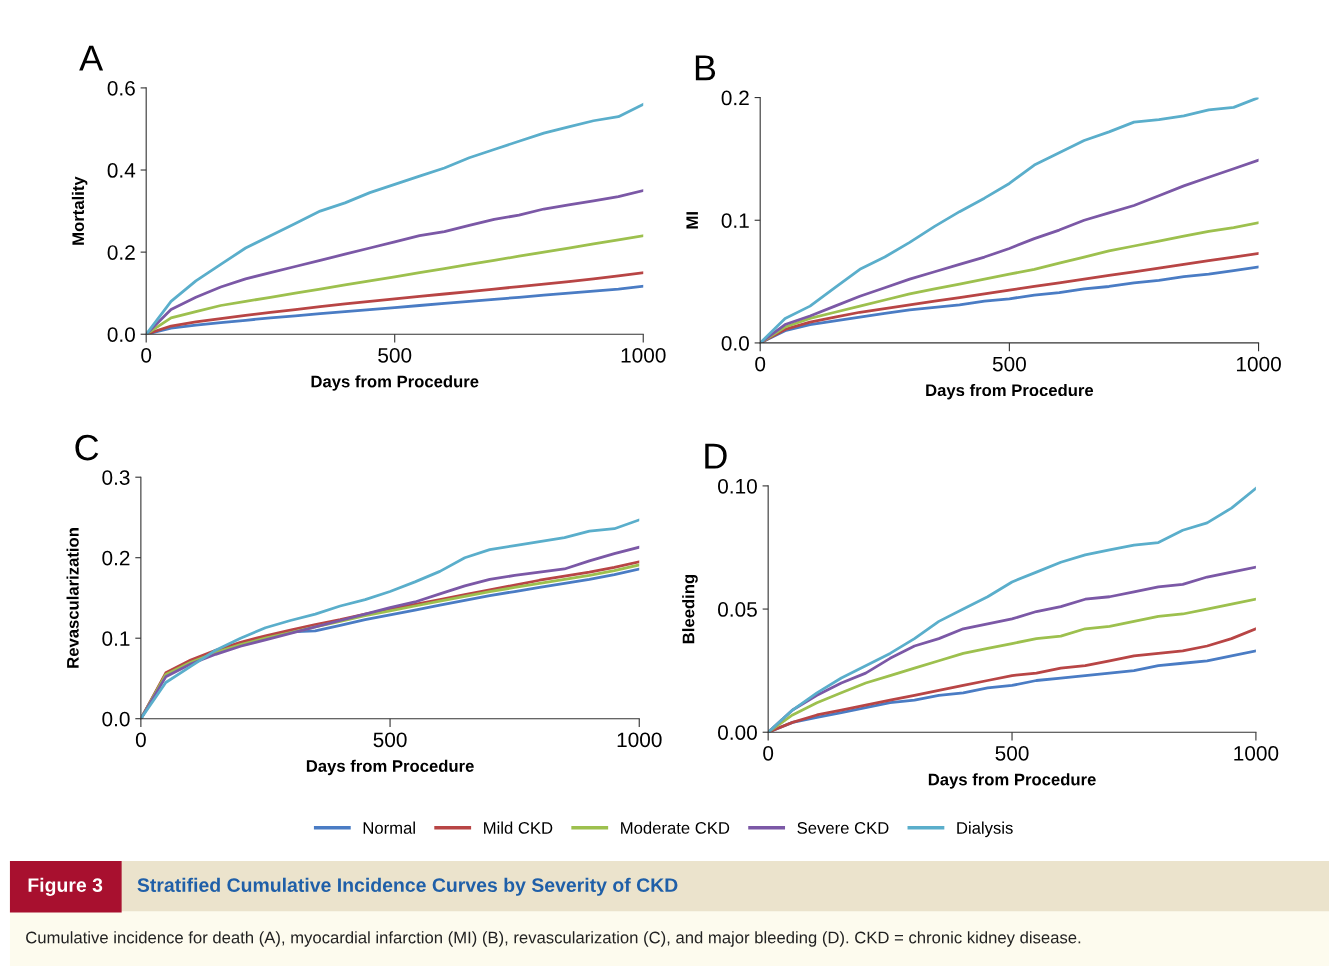  Describe the element at coordinates (72, 598) in the screenshot. I see `y-axis-title: Revascularization` at that location.